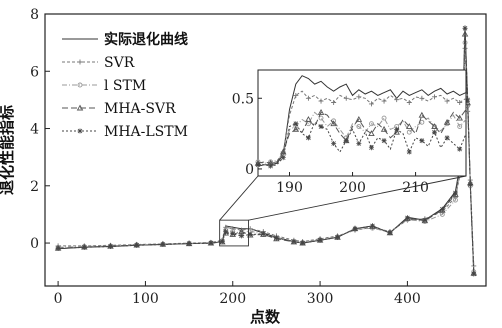  What do you see at coordinates (146, 39) in the screenshot?
I see `legend-label: 实际退化曲线` at bounding box center [146, 39].